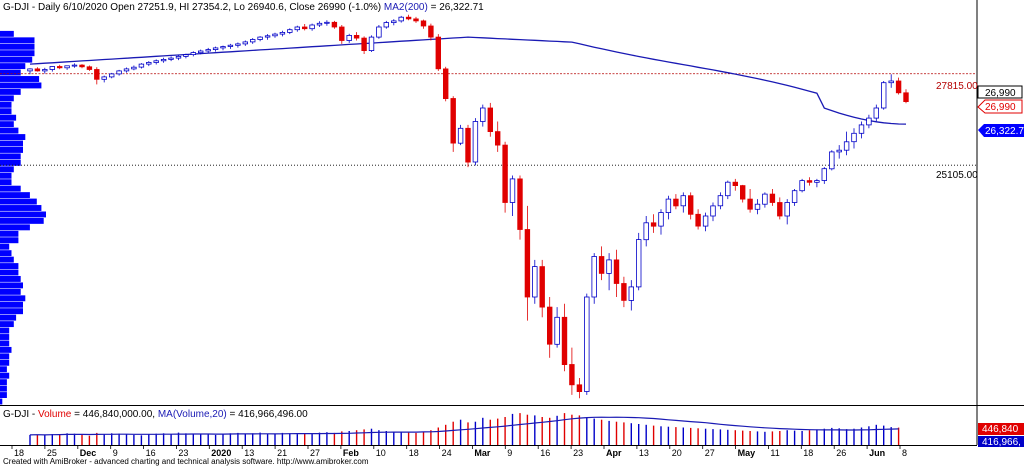 This screenshot has height=467, width=1024. I want to click on x-tick-label: 21, so click(282, 453).